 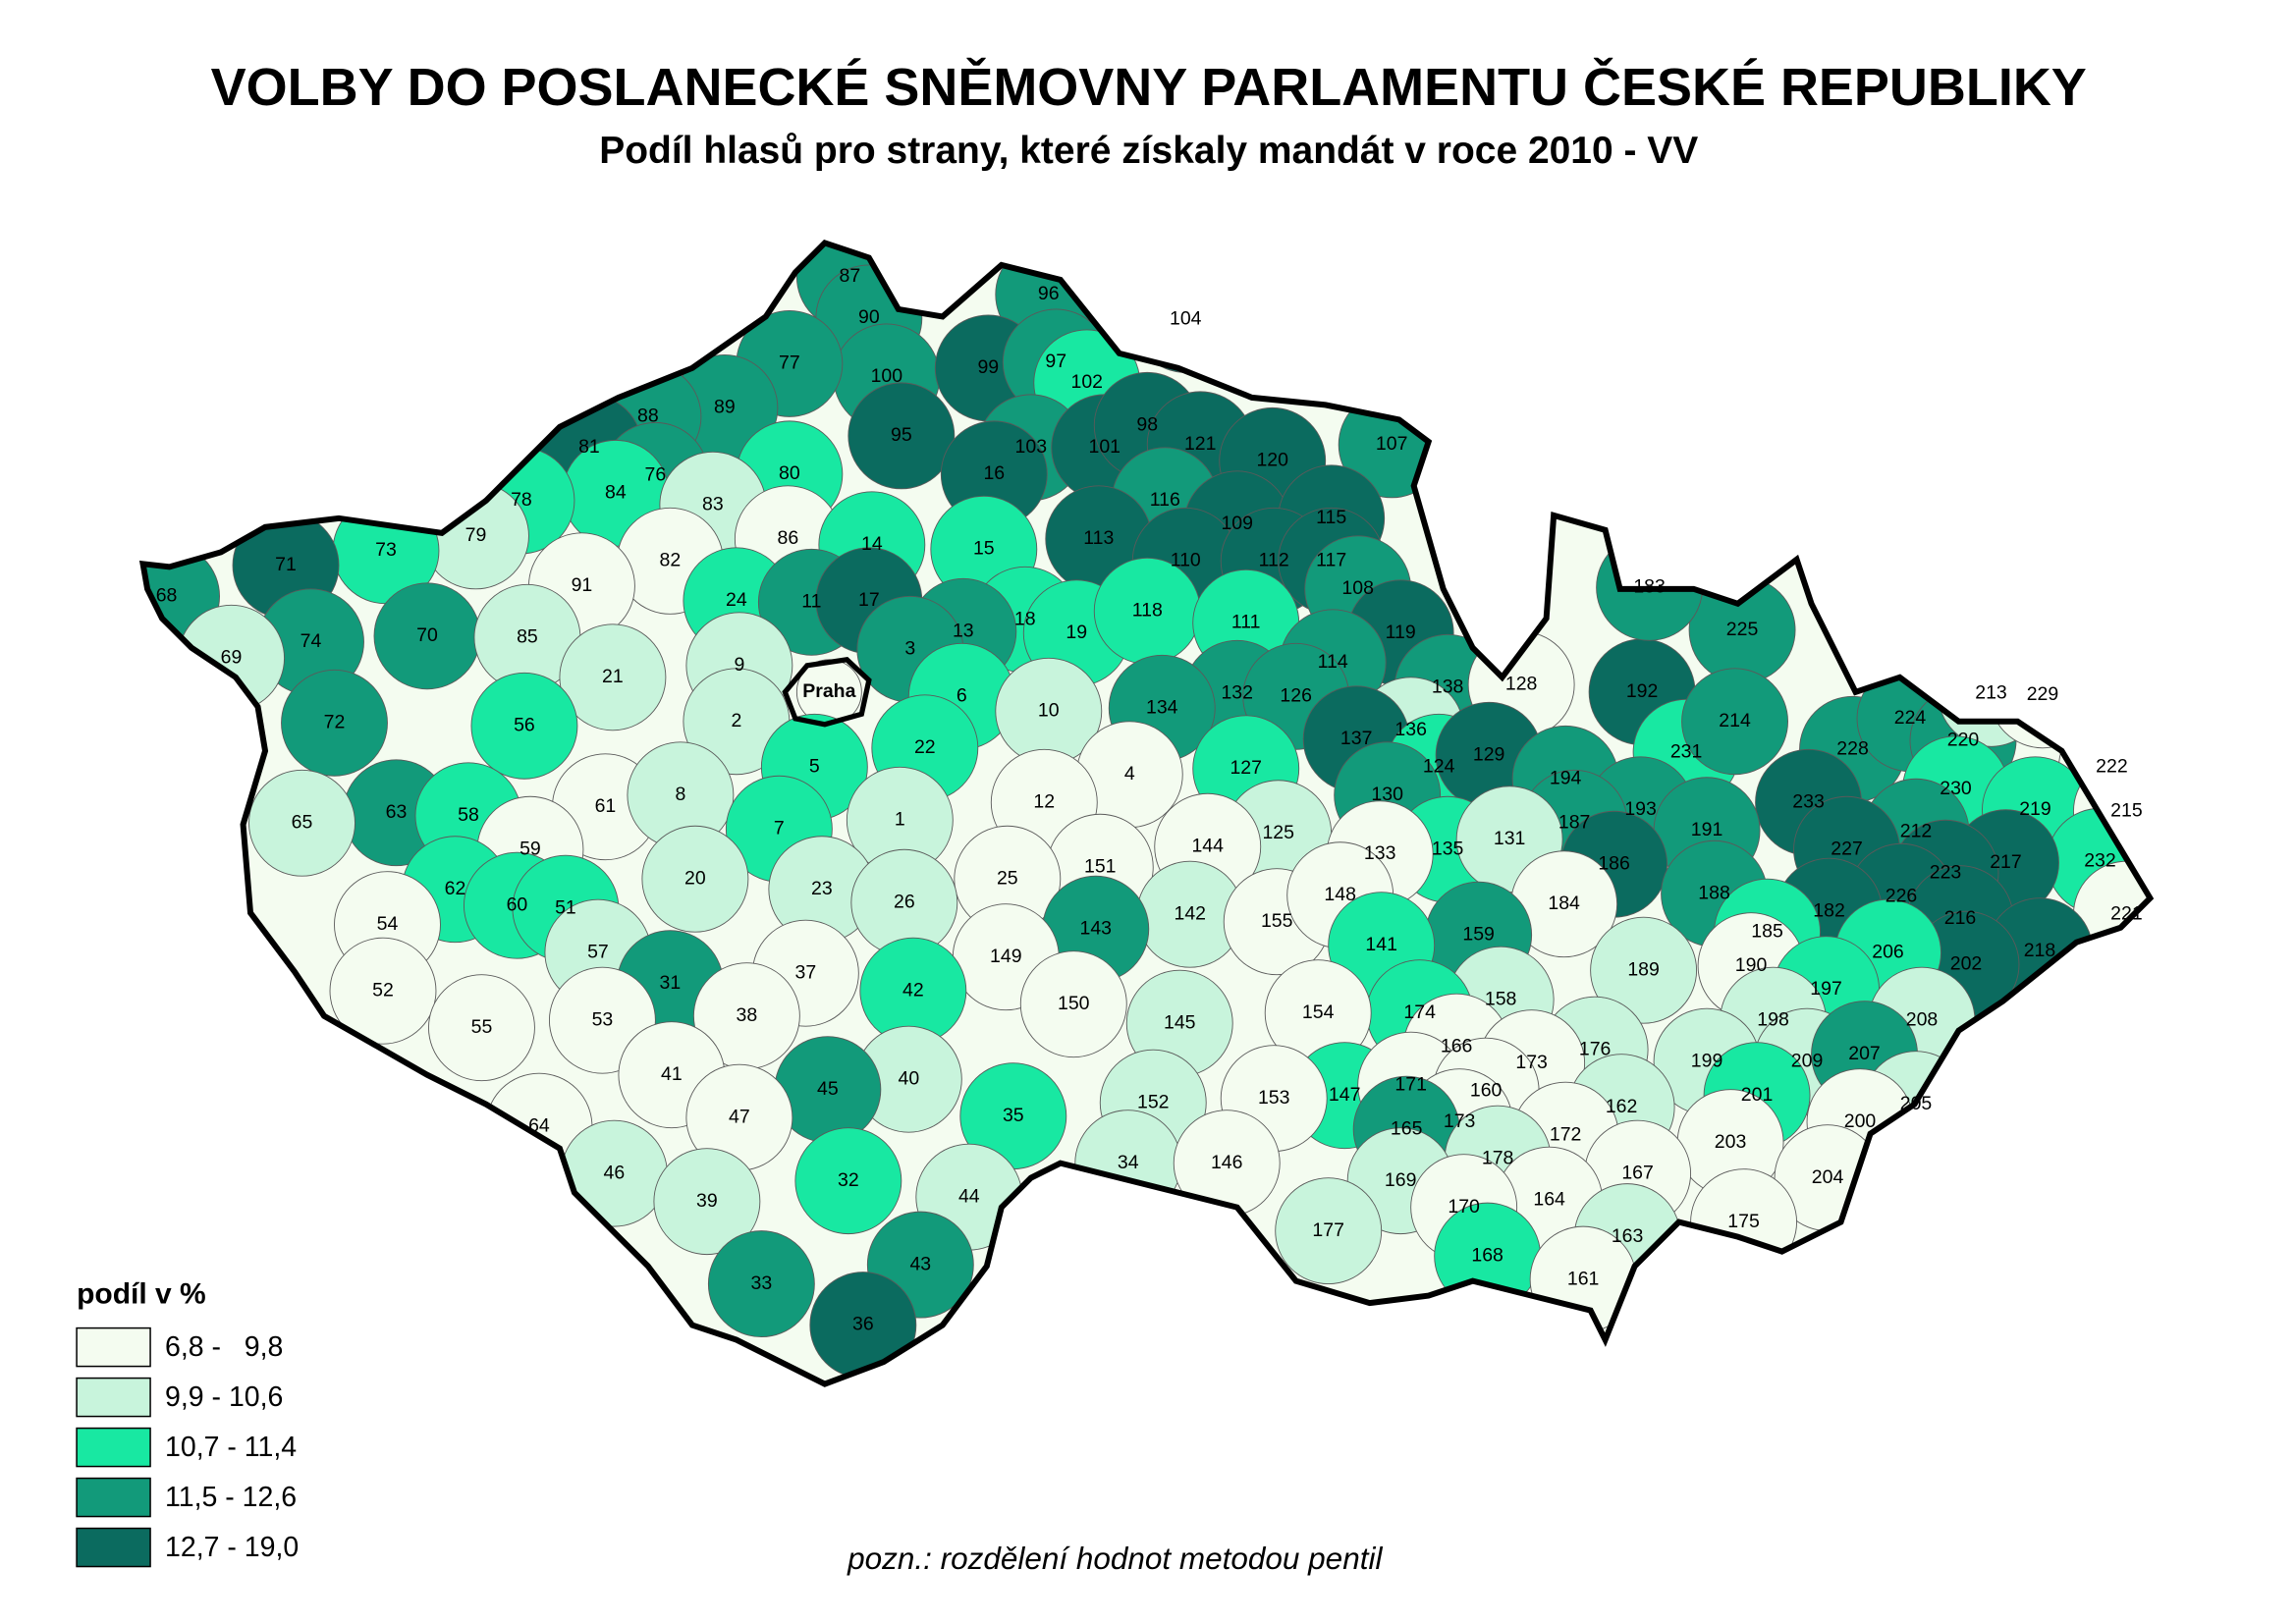 I want to click on district-label: 10, so click(x=1049, y=710).